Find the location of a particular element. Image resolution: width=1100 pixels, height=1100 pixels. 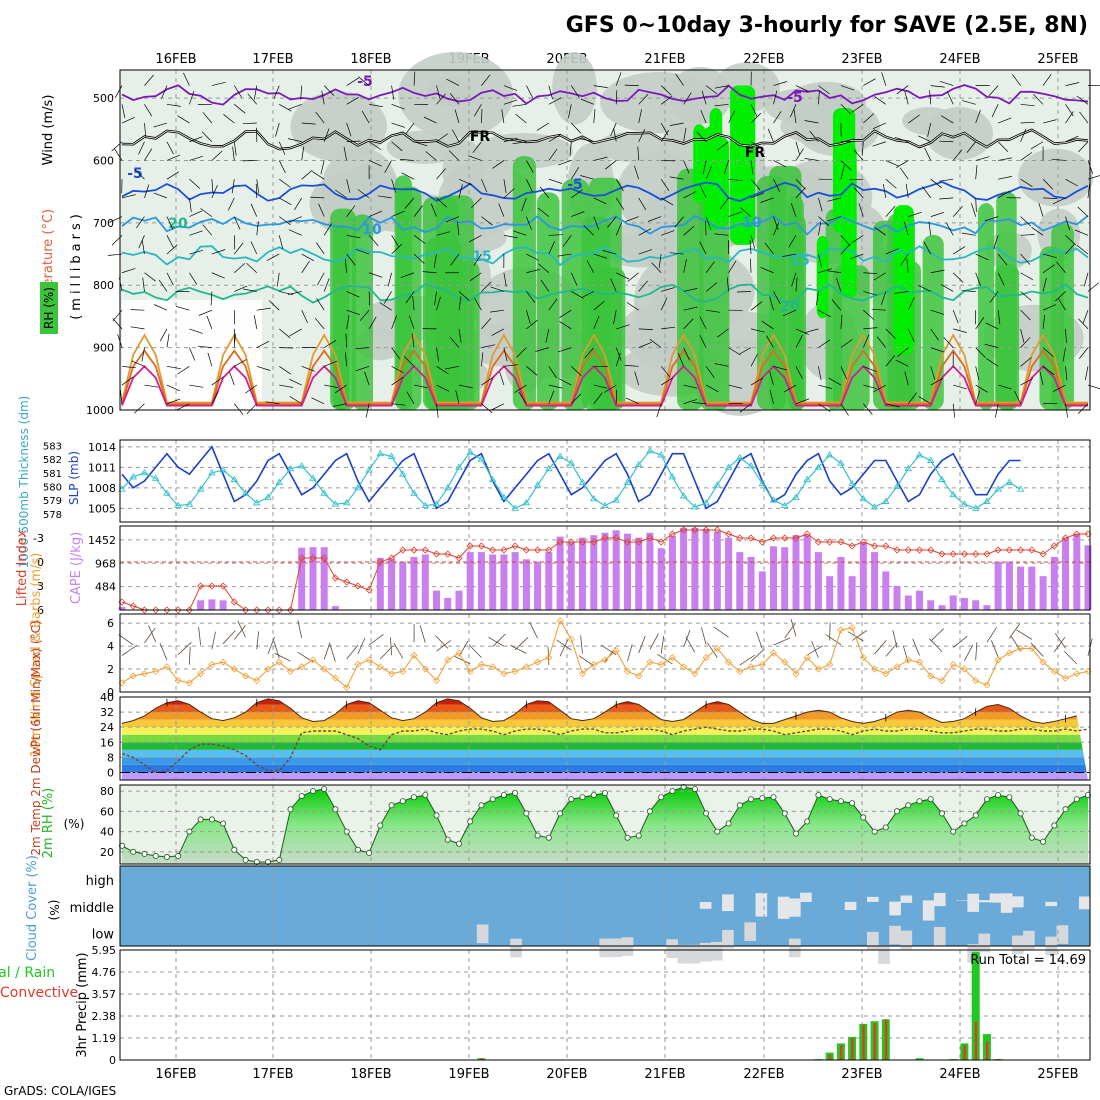

bottom-date-label: 22FEB is located at coordinates (763, 1074).